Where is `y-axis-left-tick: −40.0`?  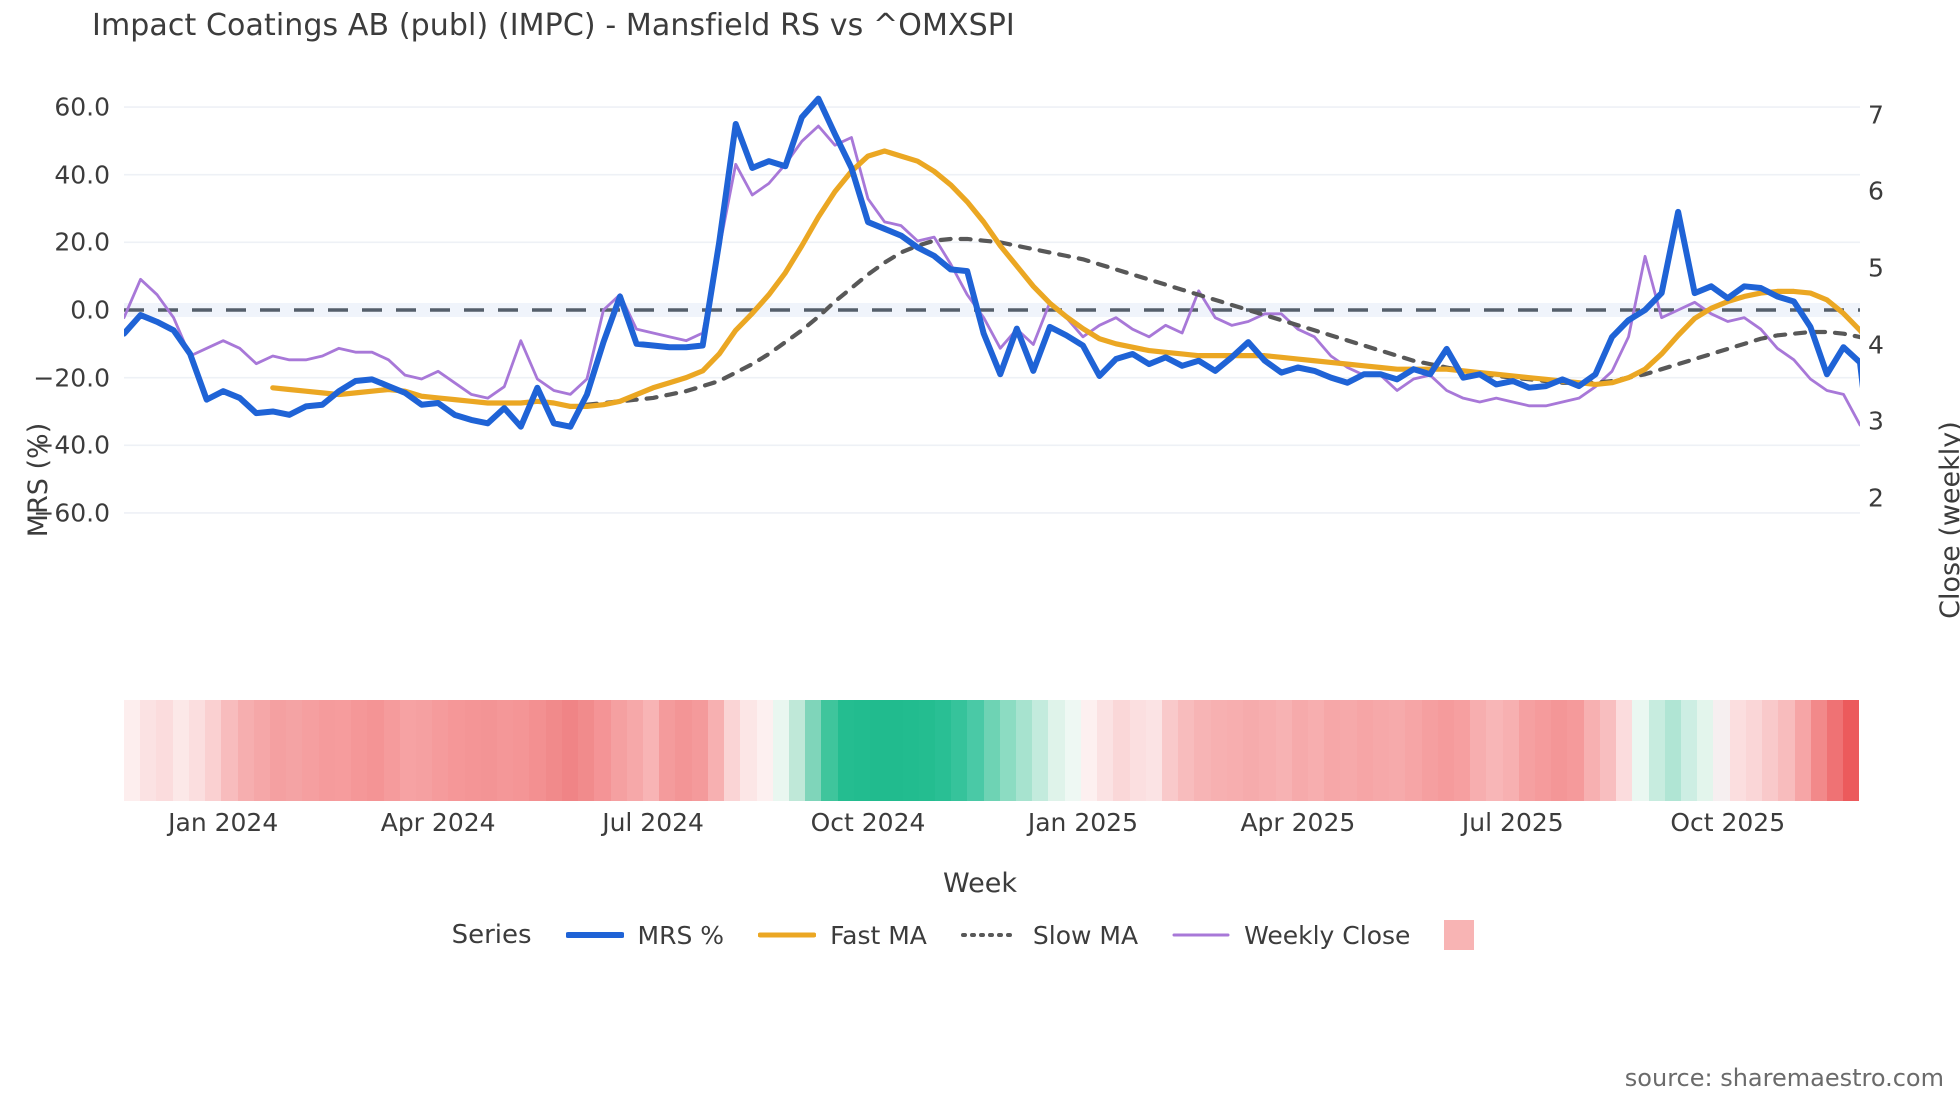 y-axis-left-tick: −40.0 is located at coordinates (71, 445).